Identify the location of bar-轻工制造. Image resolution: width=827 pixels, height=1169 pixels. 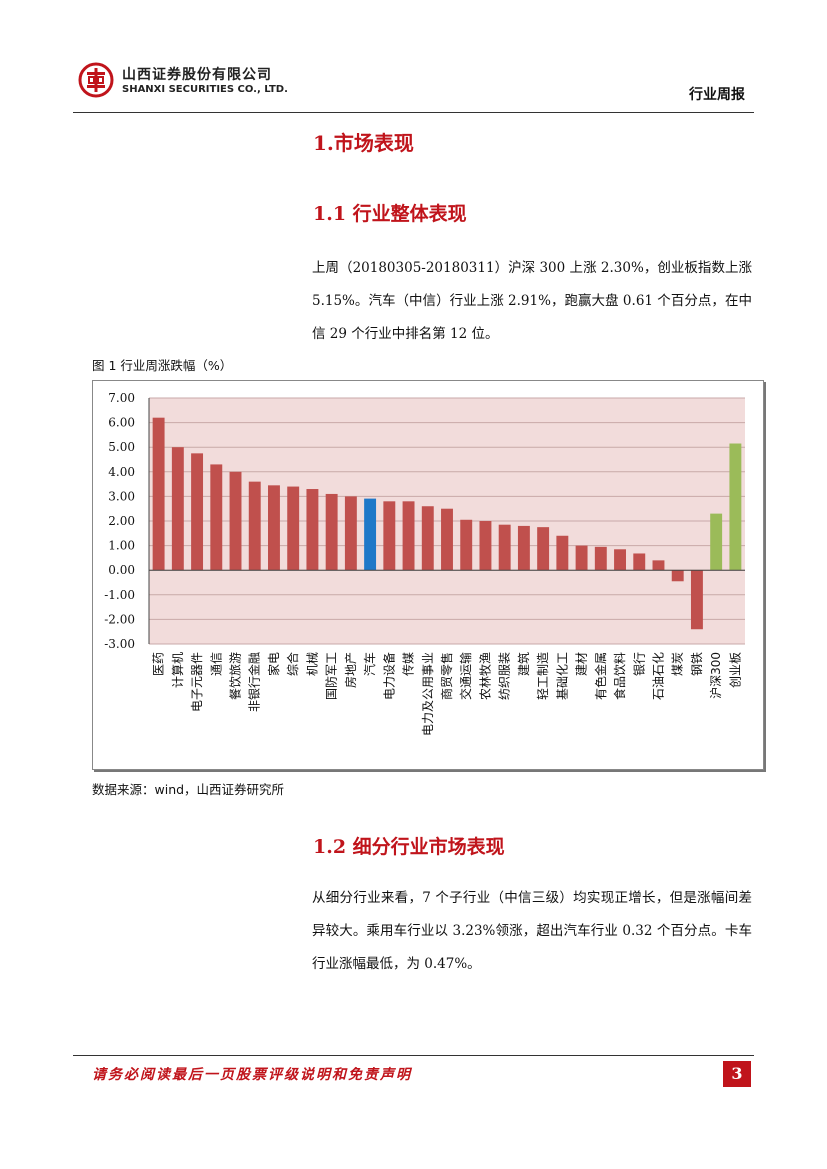
(543, 549).